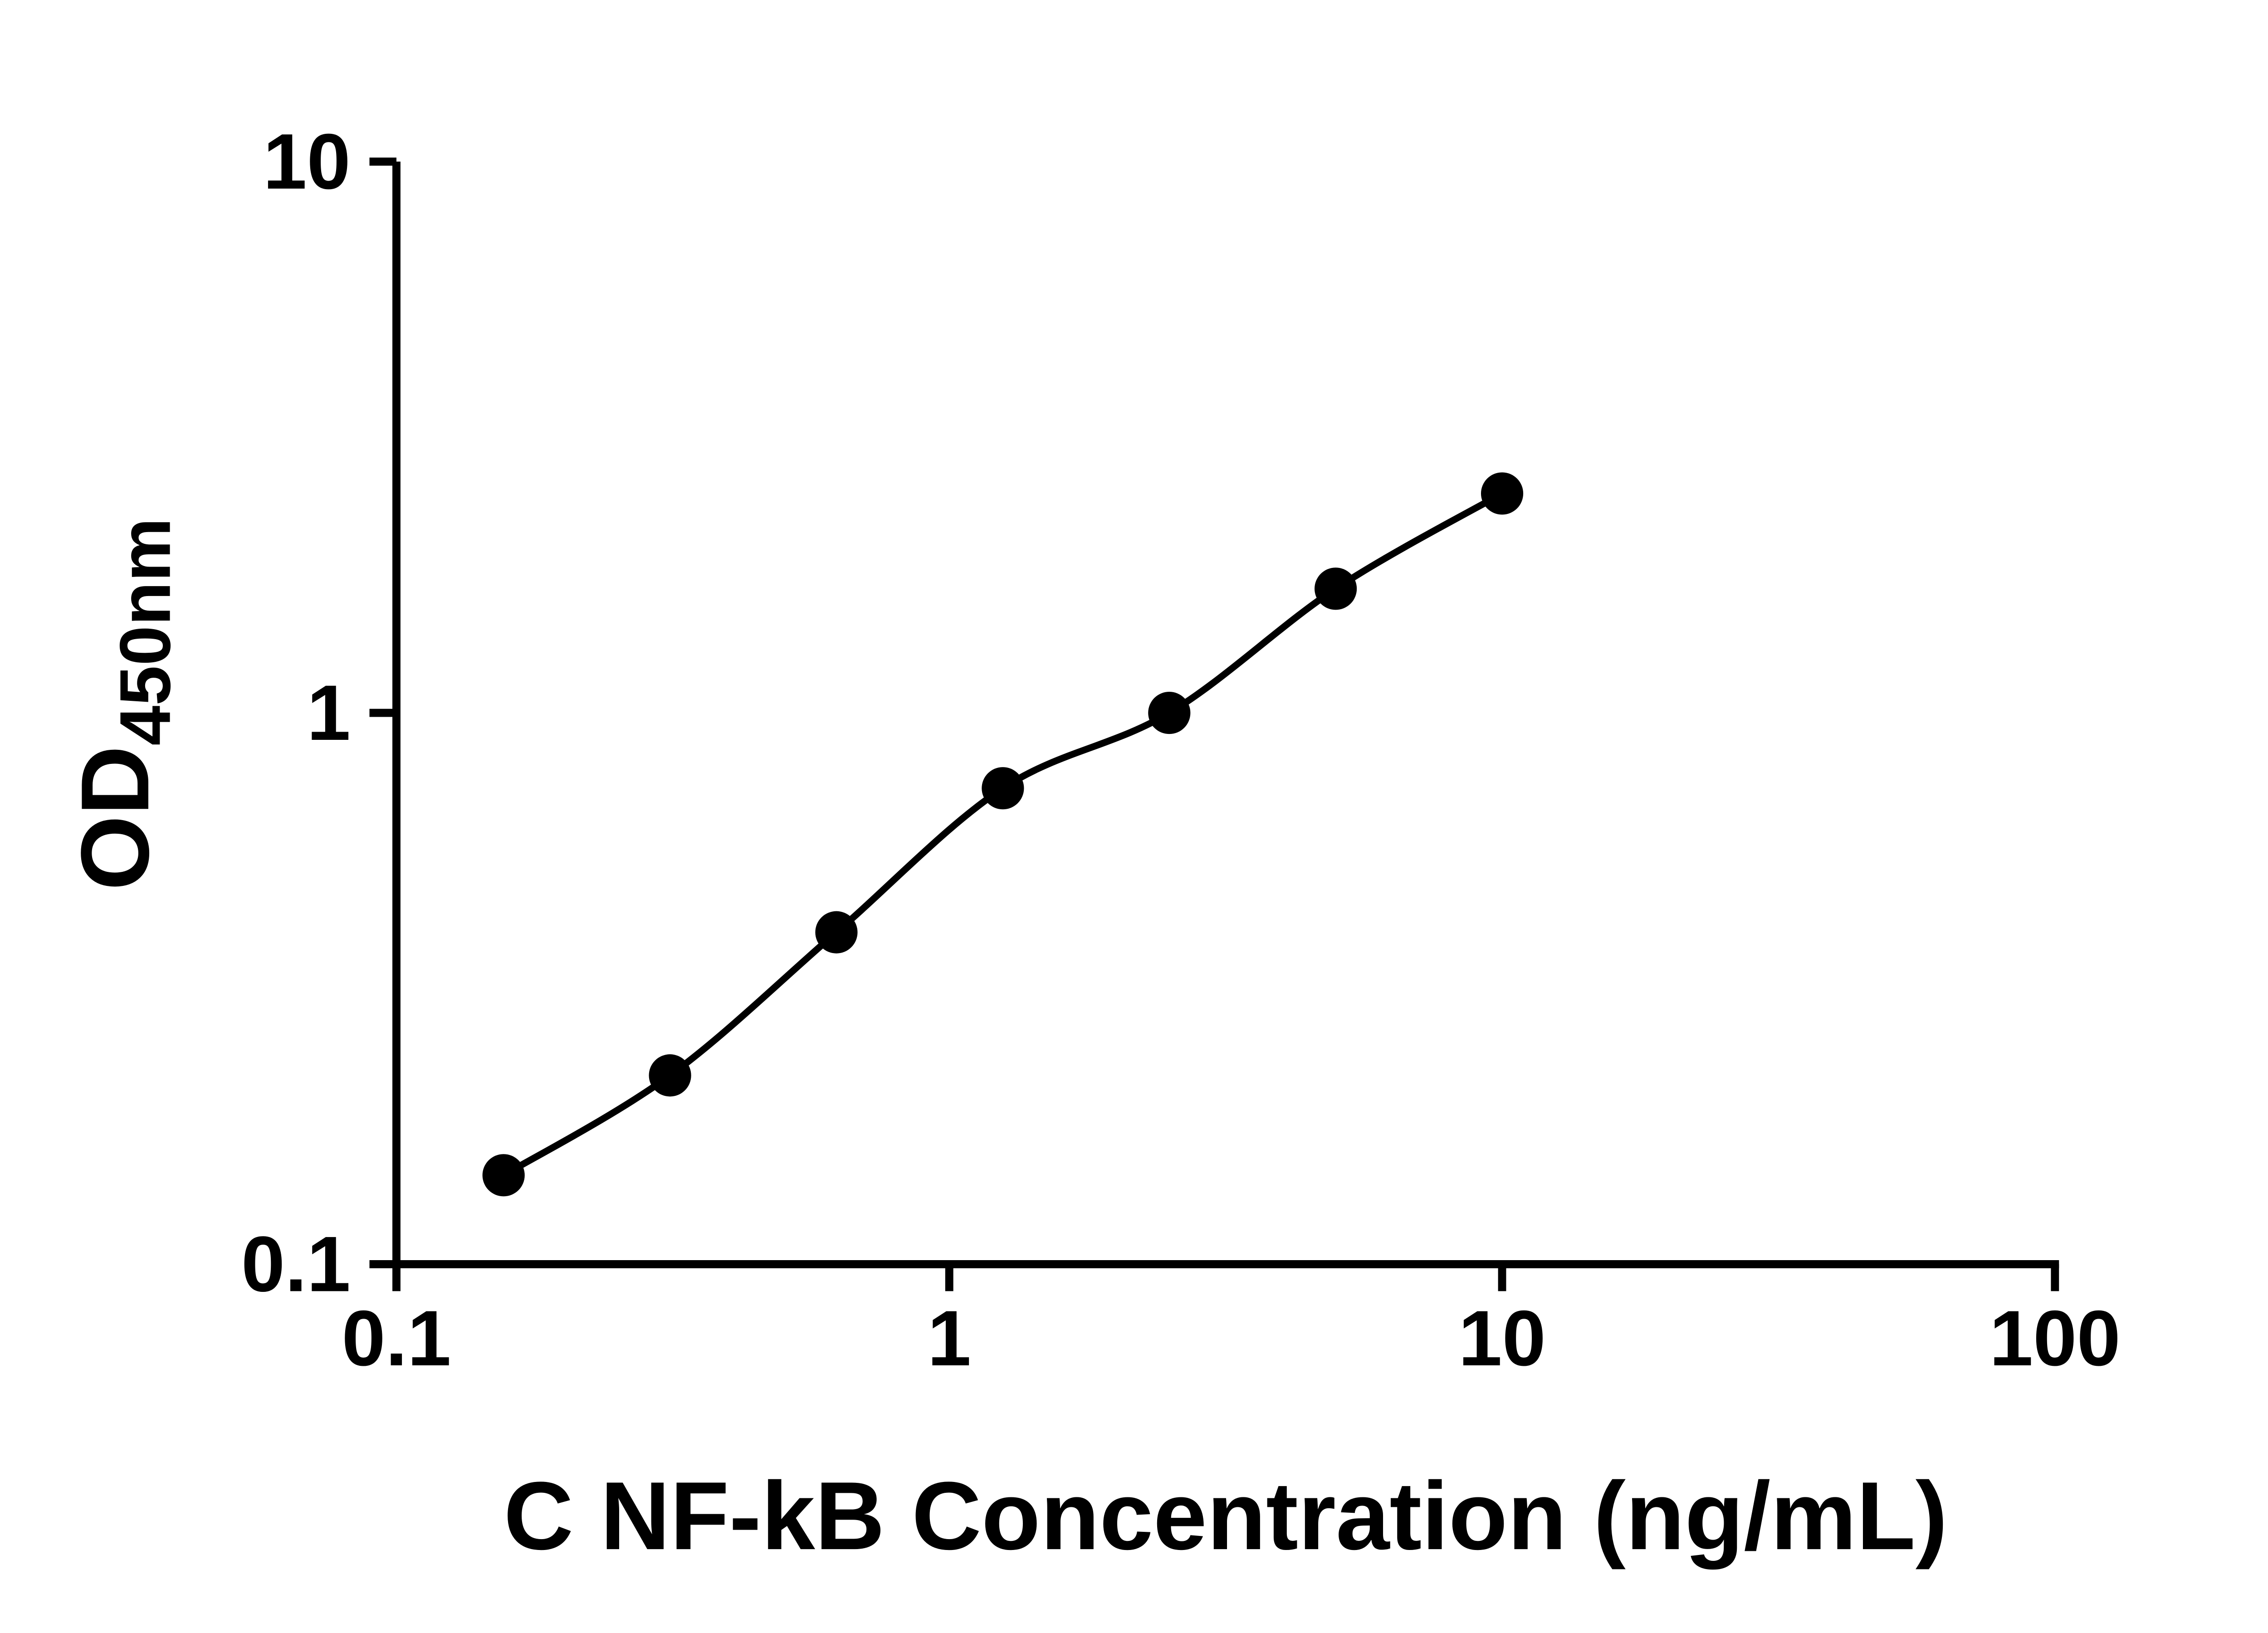 This screenshot has width=2268, height=1633. Describe the element at coordinates (1225, 1516) in the screenshot. I see `x-axis-title: C NF-kB Concentration (ng/mL)` at that location.